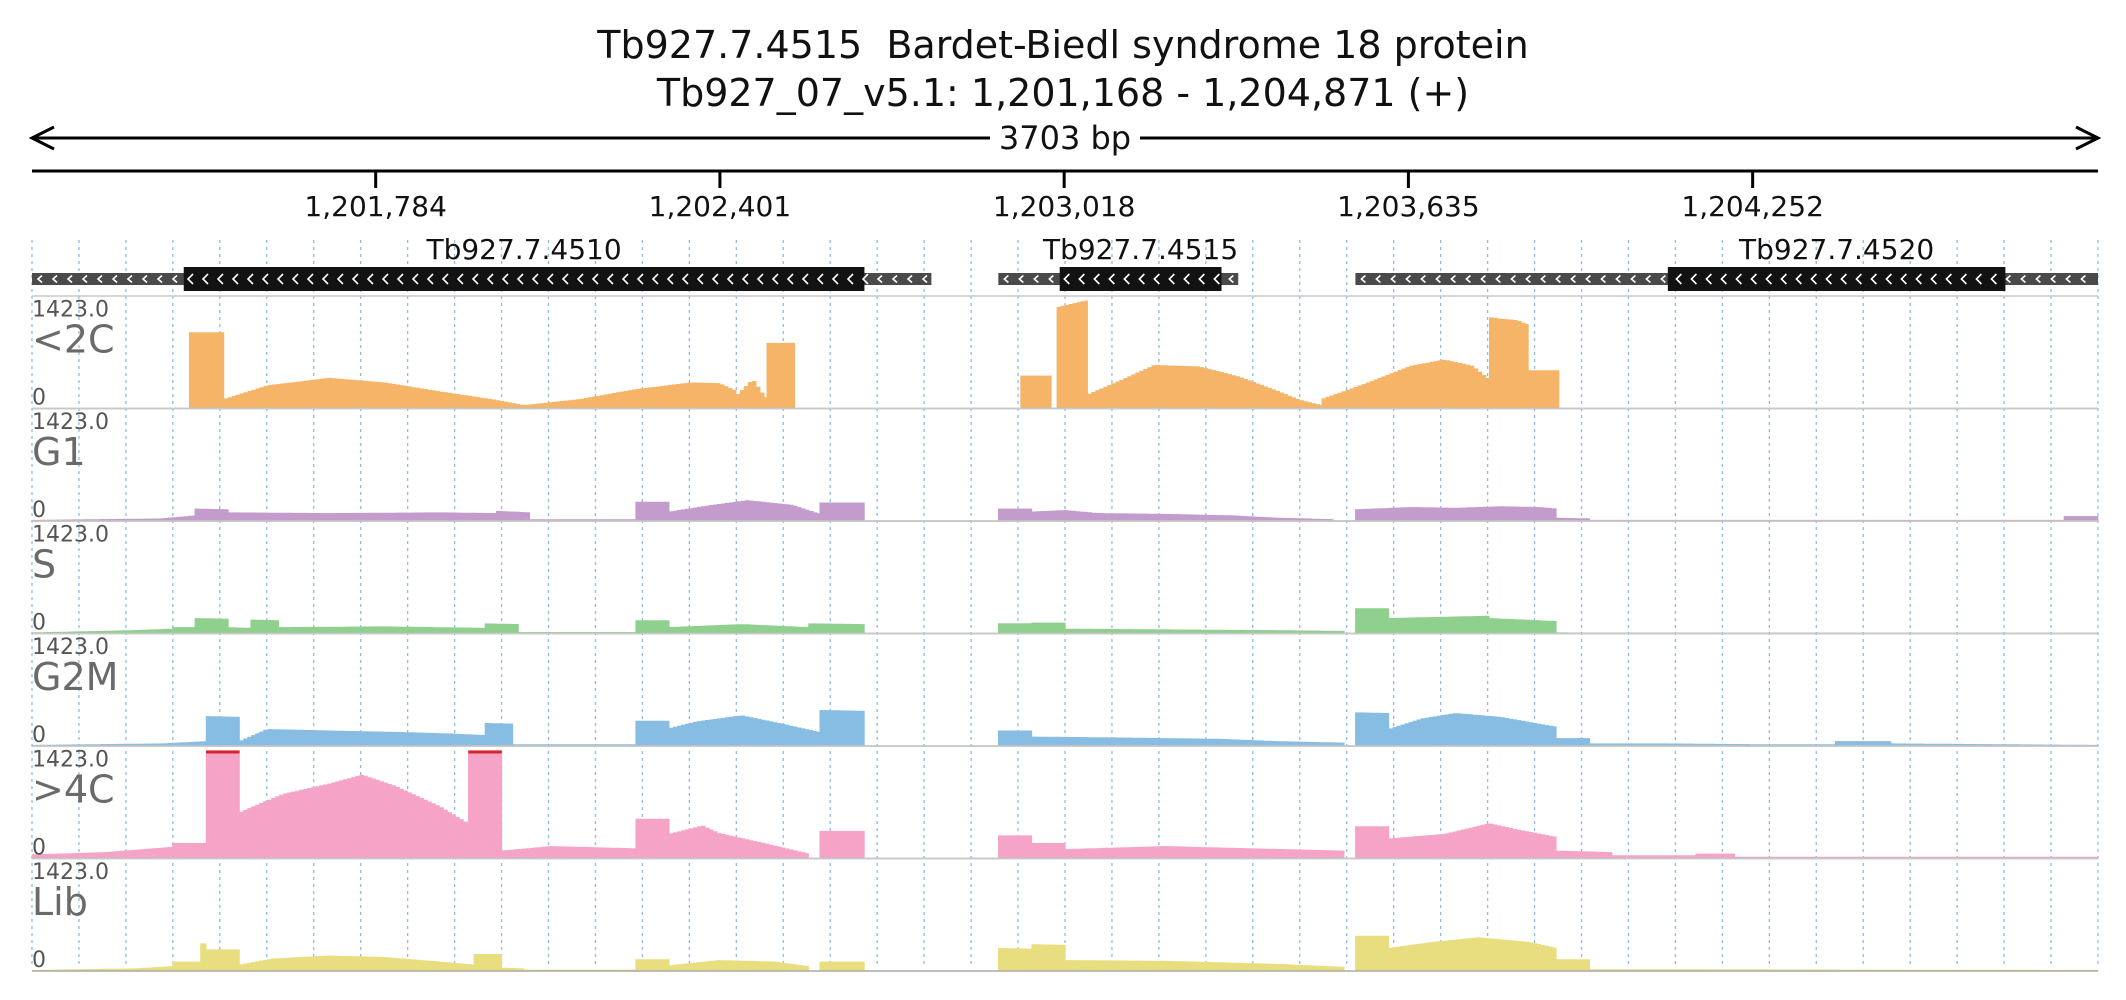  I want to click on x-tick-label: 1,203,018, so click(1064, 206).